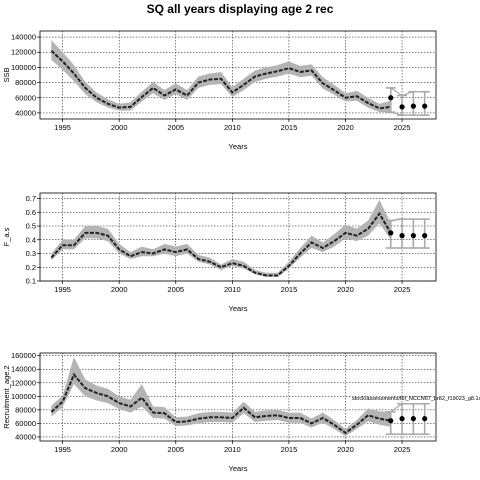 This screenshot has height=480, width=480. I want to click on y-axis-label: F_a.s, so click(6, 236).